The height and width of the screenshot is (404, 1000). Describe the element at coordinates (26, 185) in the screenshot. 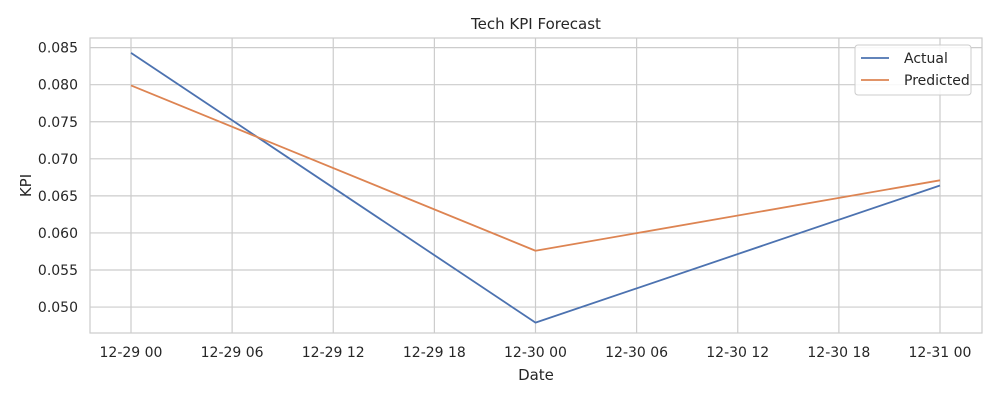

I see `y-axis-label: KPI` at that location.